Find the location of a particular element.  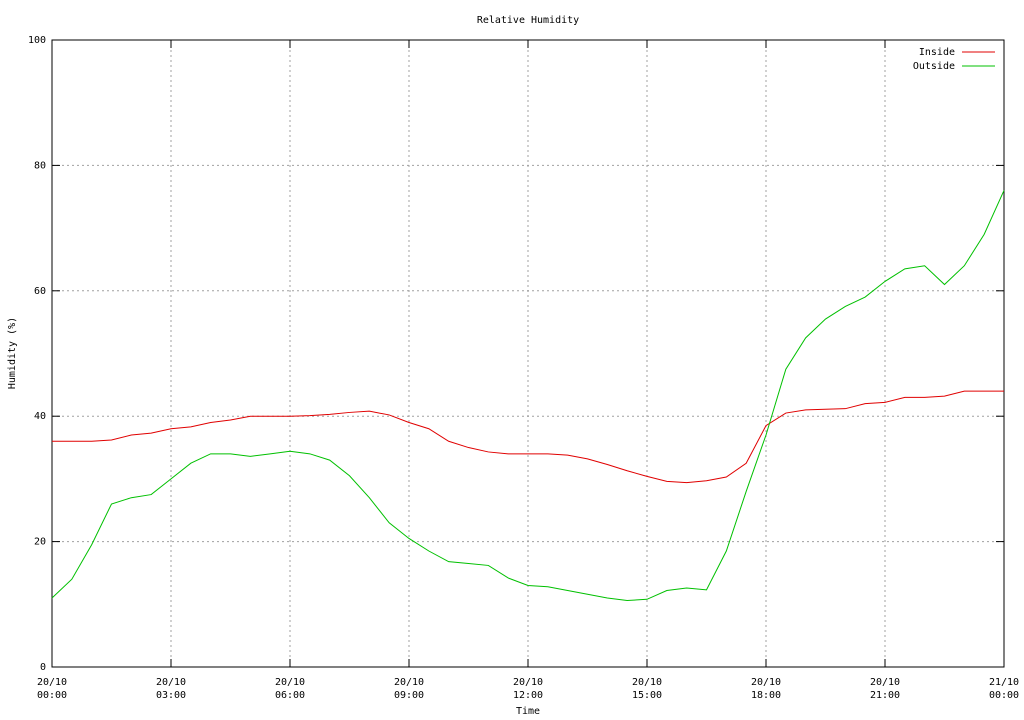

x-tick-label: 20/10 21:00 is located at coordinates (885, 689).